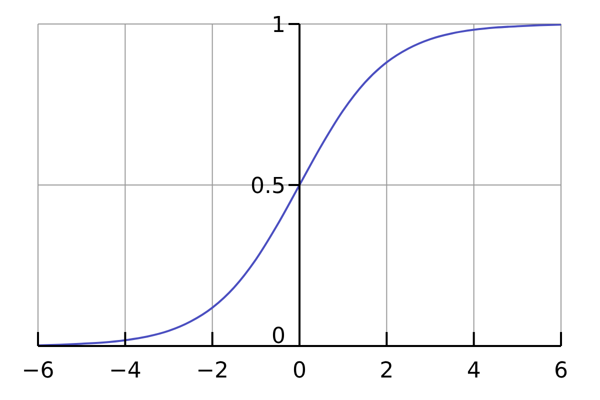 This screenshot has height=400, width=600. I want to click on y-tick-label: 1, so click(279, 25).